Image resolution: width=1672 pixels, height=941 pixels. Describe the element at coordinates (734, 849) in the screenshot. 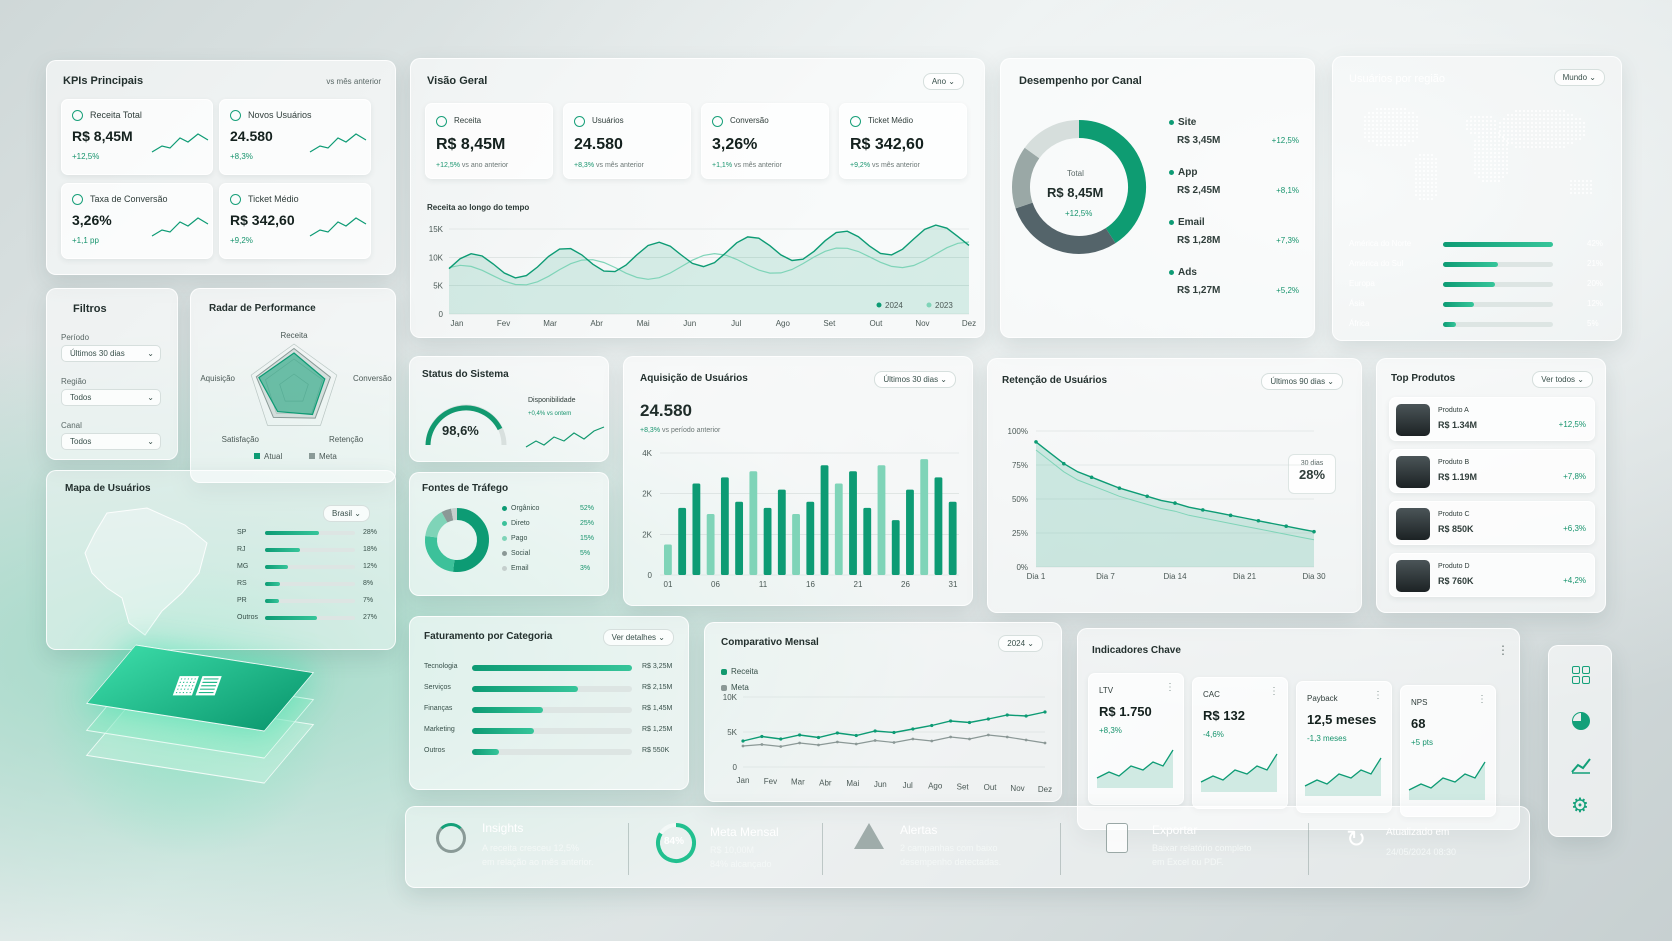

I see `goal-section: 84% Meta Mensal R$ 10,00M 84% alcançado` at that location.